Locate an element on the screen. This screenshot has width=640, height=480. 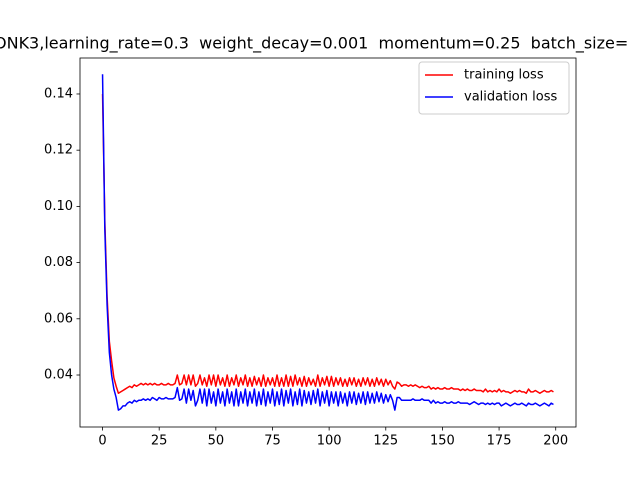
x-tick-label: 200 is located at coordinates (555, 441).